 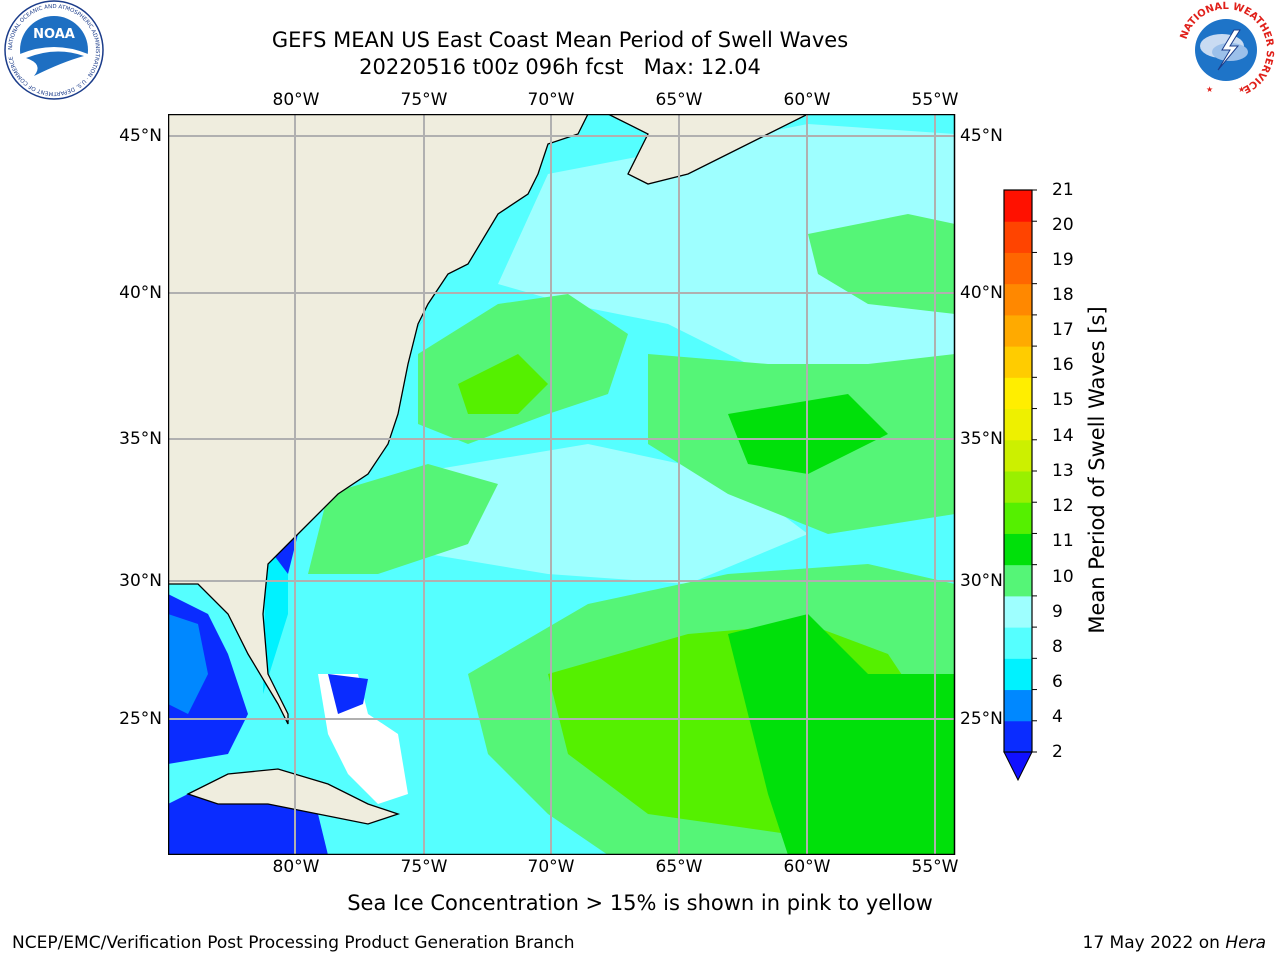 What do you see at coordinates (981, 293) in the screenshot?
I see `lat-label-right: 40°N` at bounding box center [981, 293].